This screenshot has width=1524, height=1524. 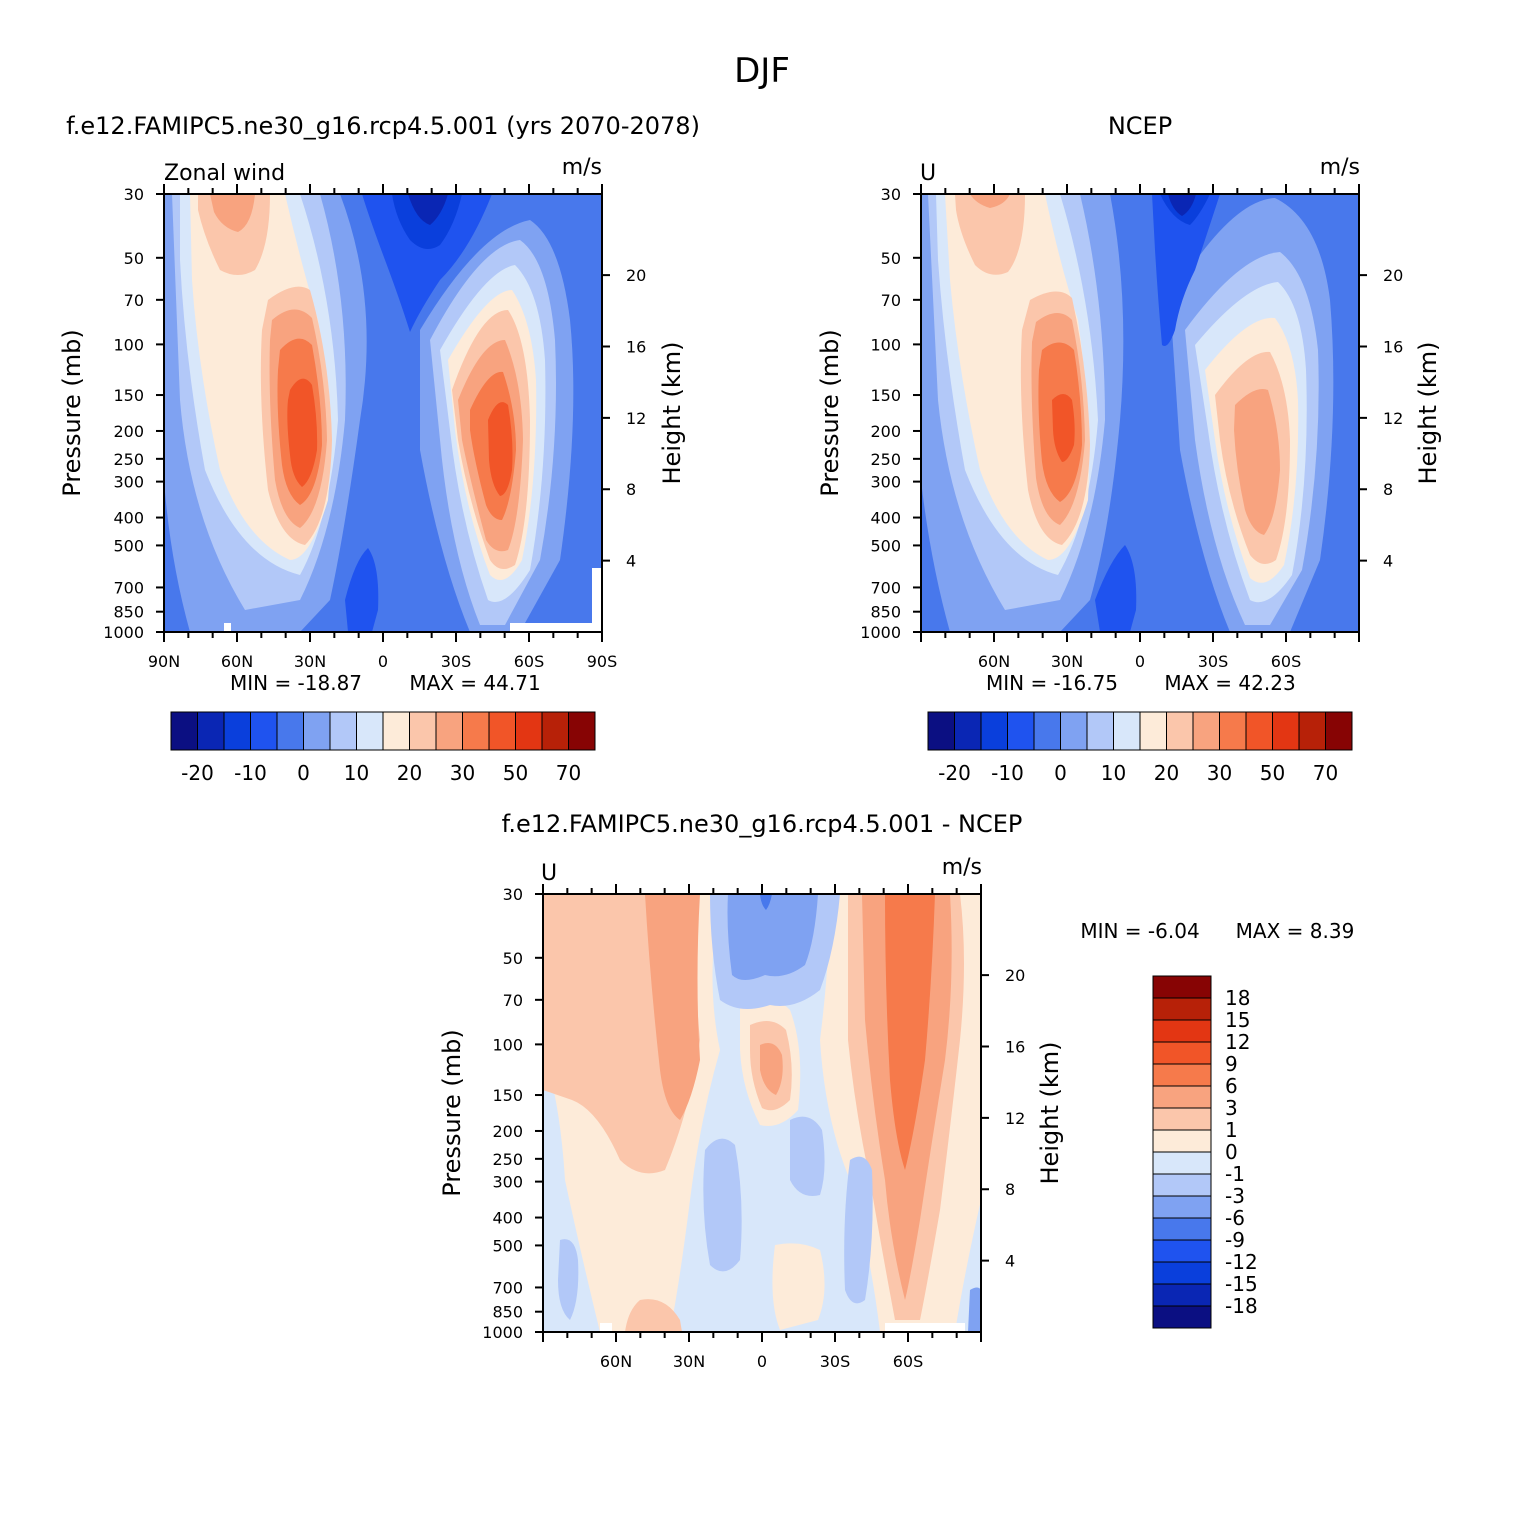 What do you see at coordinates (631, 489) in the screenshot?
I see `height-tick-label: 8` at bounding box center [631, 489].